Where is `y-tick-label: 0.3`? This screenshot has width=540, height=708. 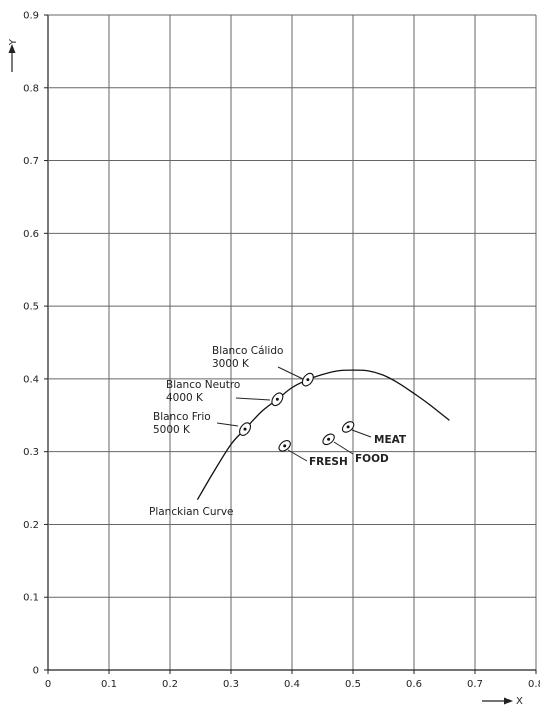
y-tick-label: 0.3 is located at coordinates (31, 452).